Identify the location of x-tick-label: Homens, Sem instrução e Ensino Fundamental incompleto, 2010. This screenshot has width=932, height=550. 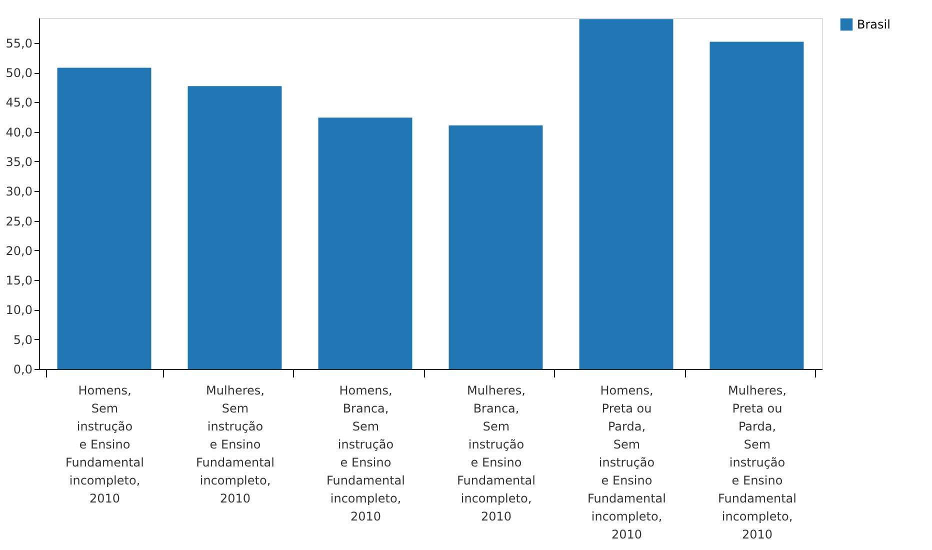
(105, 445).